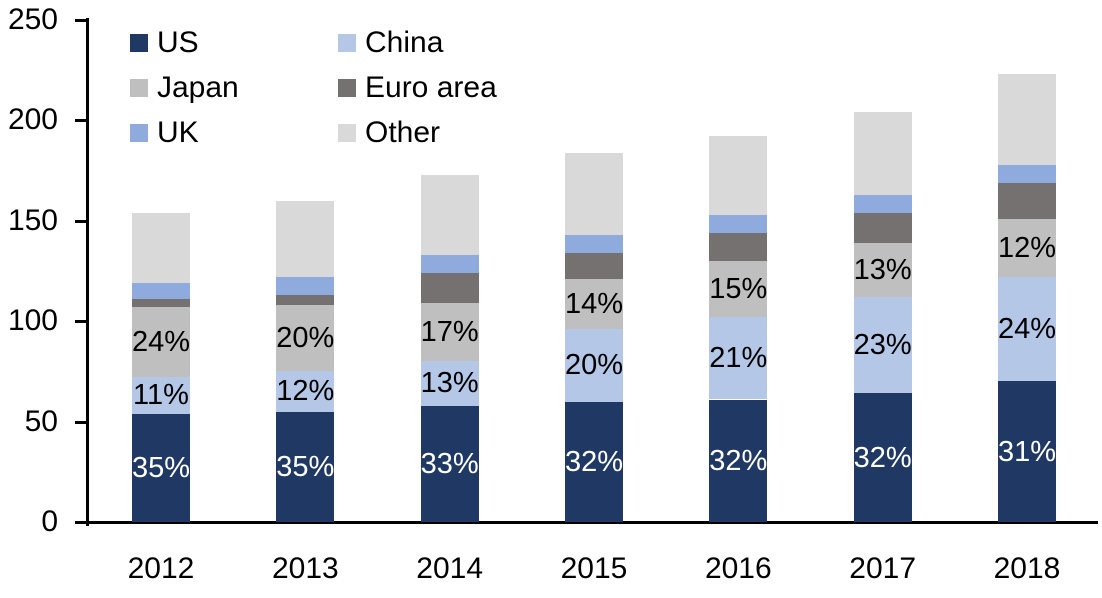  I want to click on bar-segment-euro-area-2012, so click(161, 303).